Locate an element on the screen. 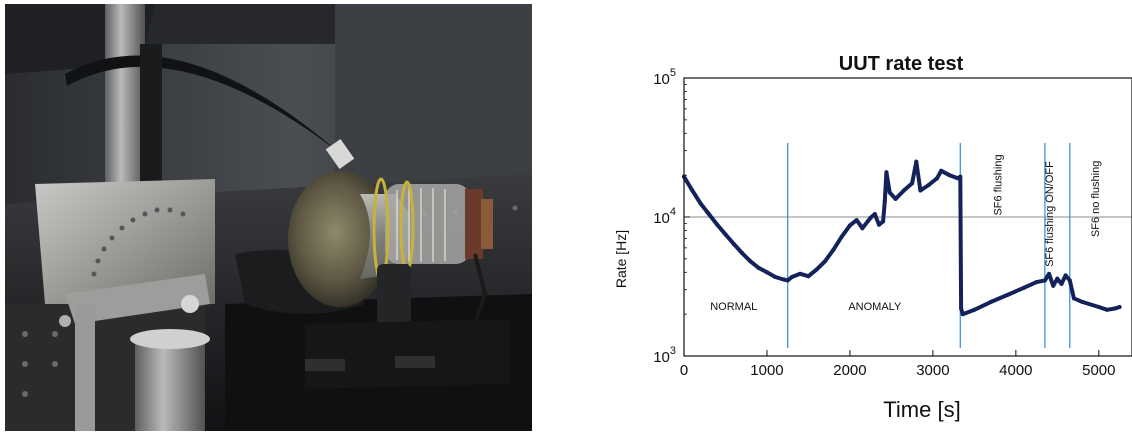 The image size is (1132, 434). x-tick-label: 4000 is located at coordinates (1015, 370).